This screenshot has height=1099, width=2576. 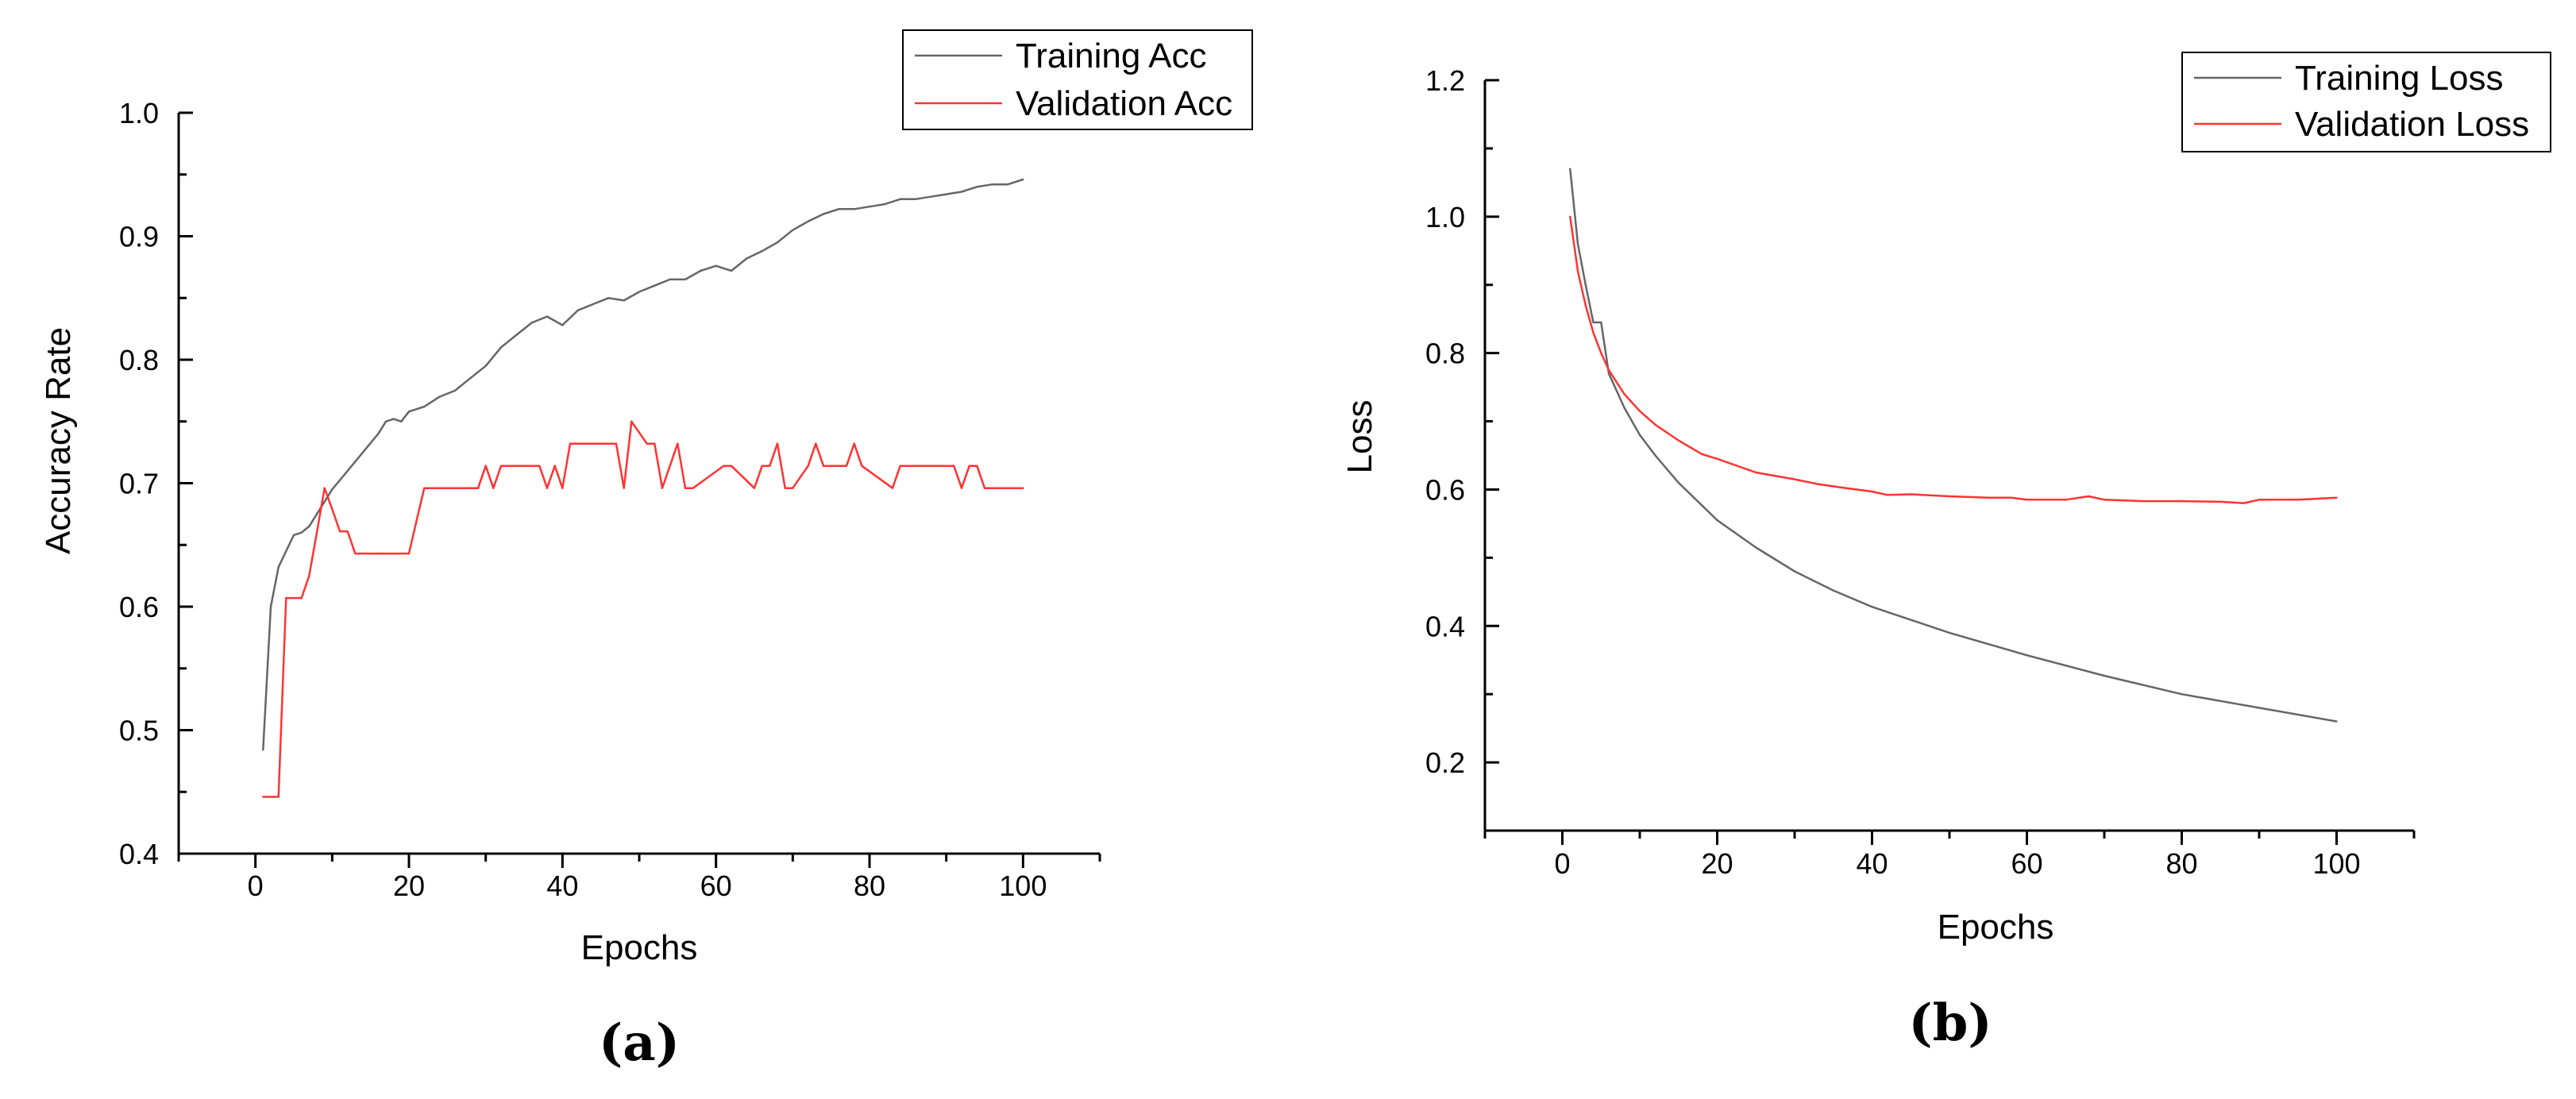 What do you see at coordinates (139, 484) in the screenshot?
I see `y-tick-label: 0.7` at bounding box center [139, 484].